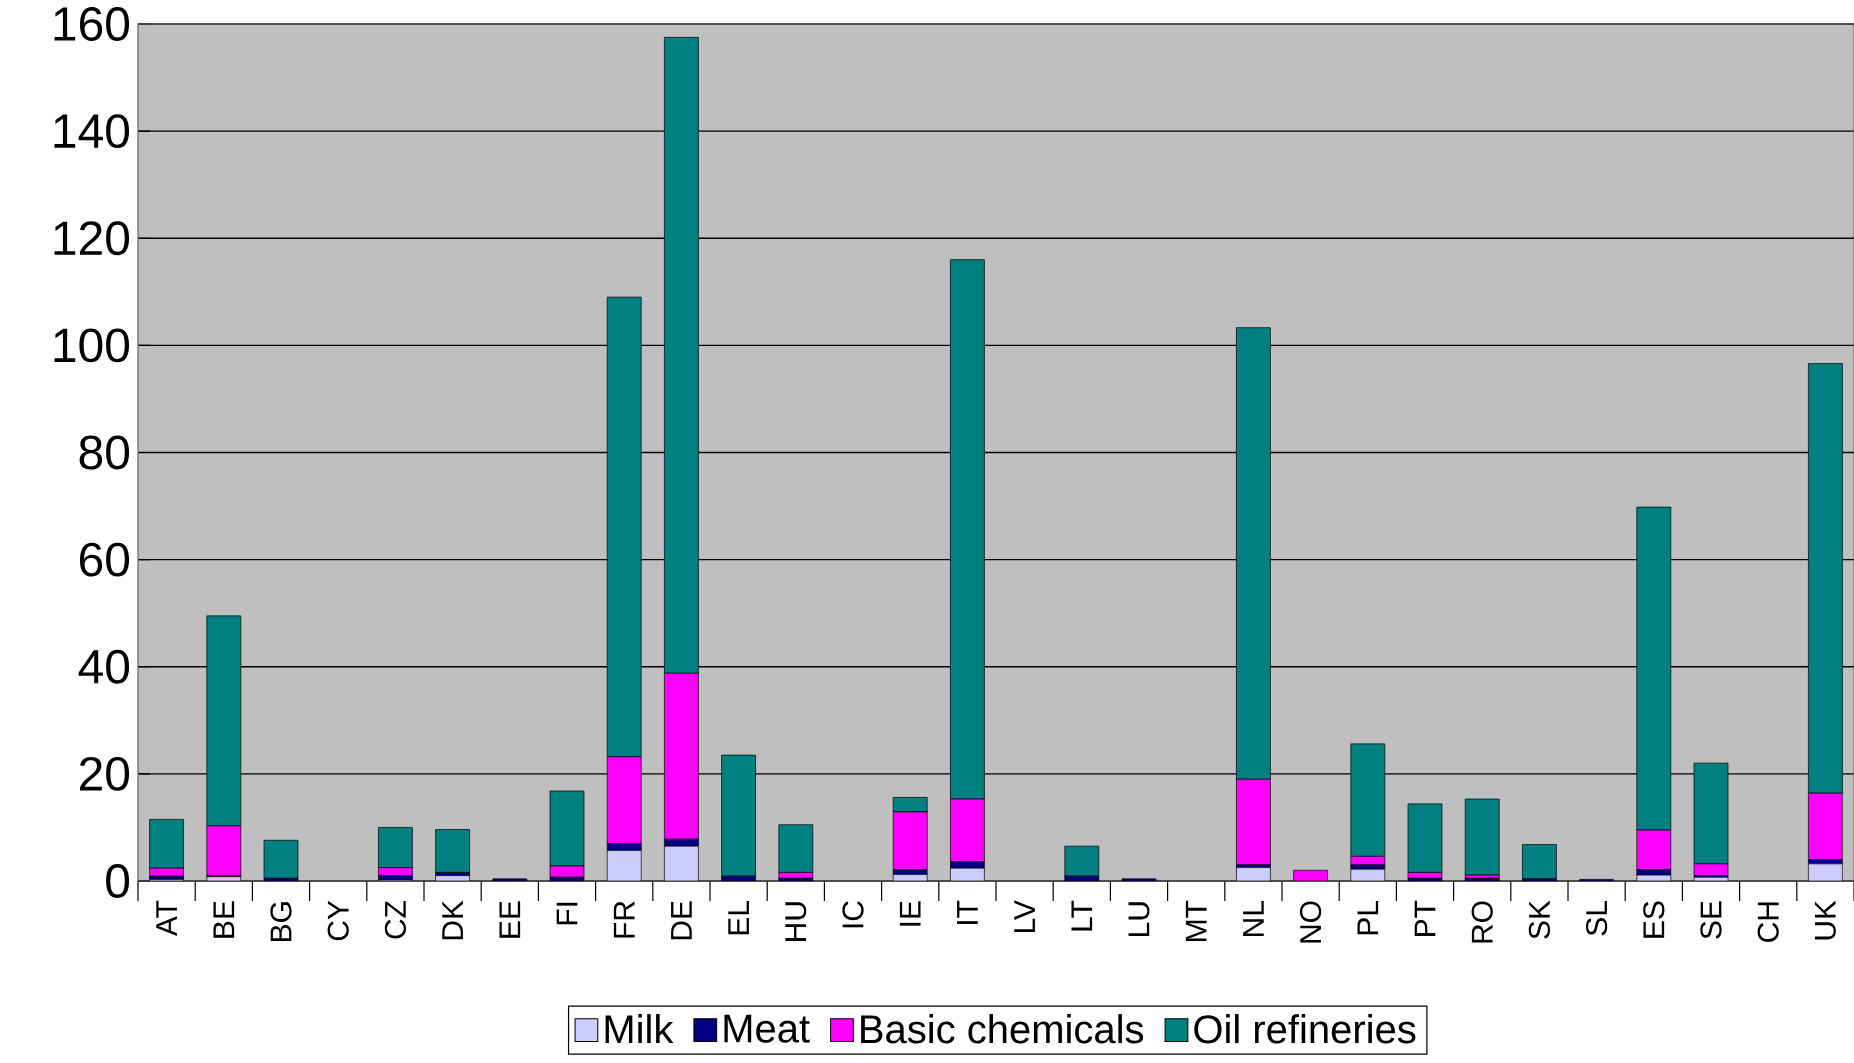 The height and width of the screenshot is (1063, 1854). Describe the element at coordinates (681, 920) in the screenshot. I see `x-tick-label: DE` at that location.